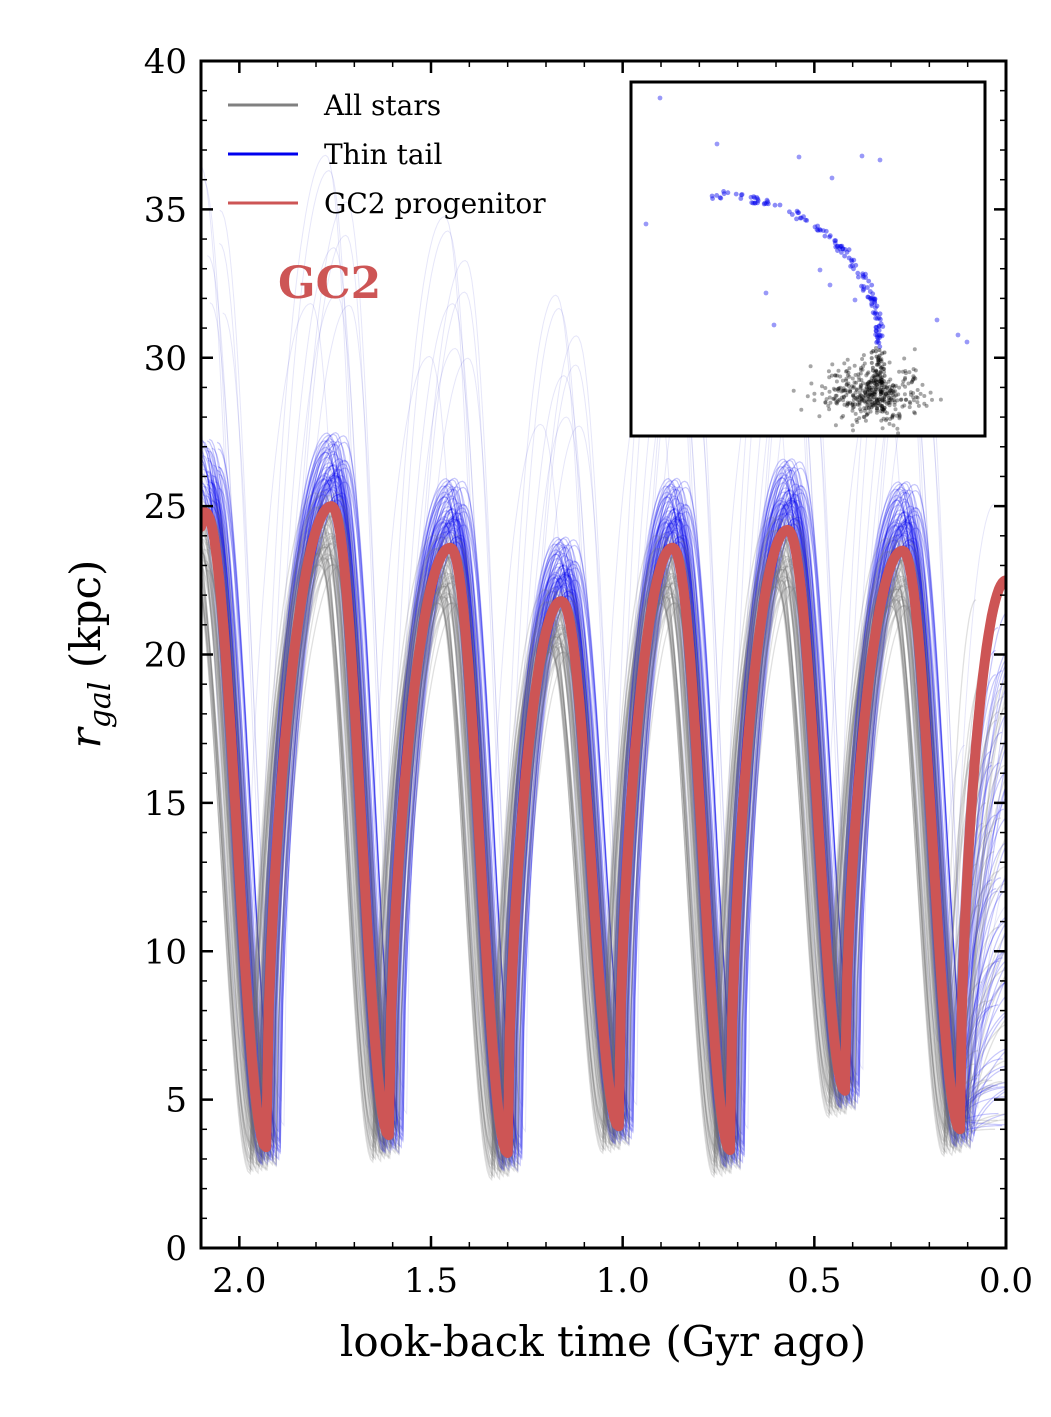 Image resolution: width=1051 pixels, height=1417 pixels. Describe the element at coordinates (239, 1281) in the screenshot. I see `x-tick-label: 2.0` at that location.